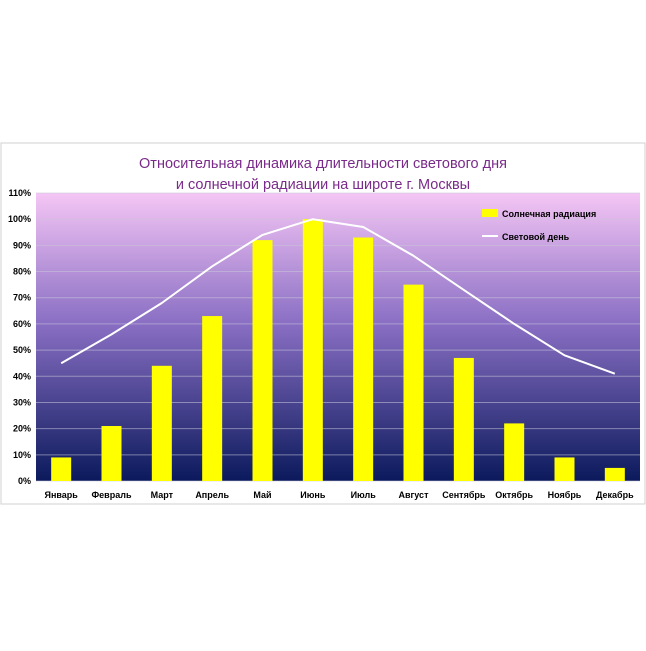  What do you see at coordinates (22, 455) in the screenshot?
I see `y-tick-label: 10%` at bounding box center [22, 455].